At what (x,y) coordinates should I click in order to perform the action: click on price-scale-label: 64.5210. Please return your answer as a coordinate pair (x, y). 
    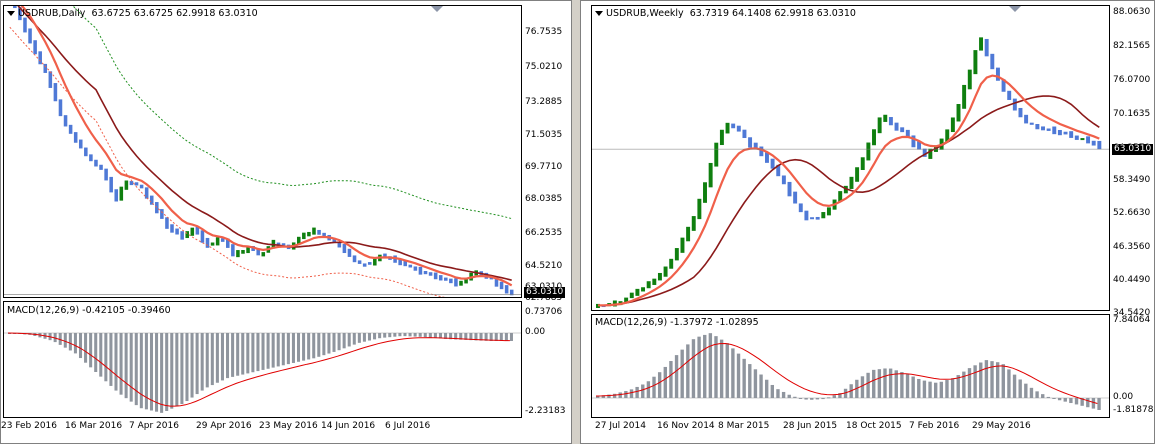
    Looking at the image, I should click on (544, 266).